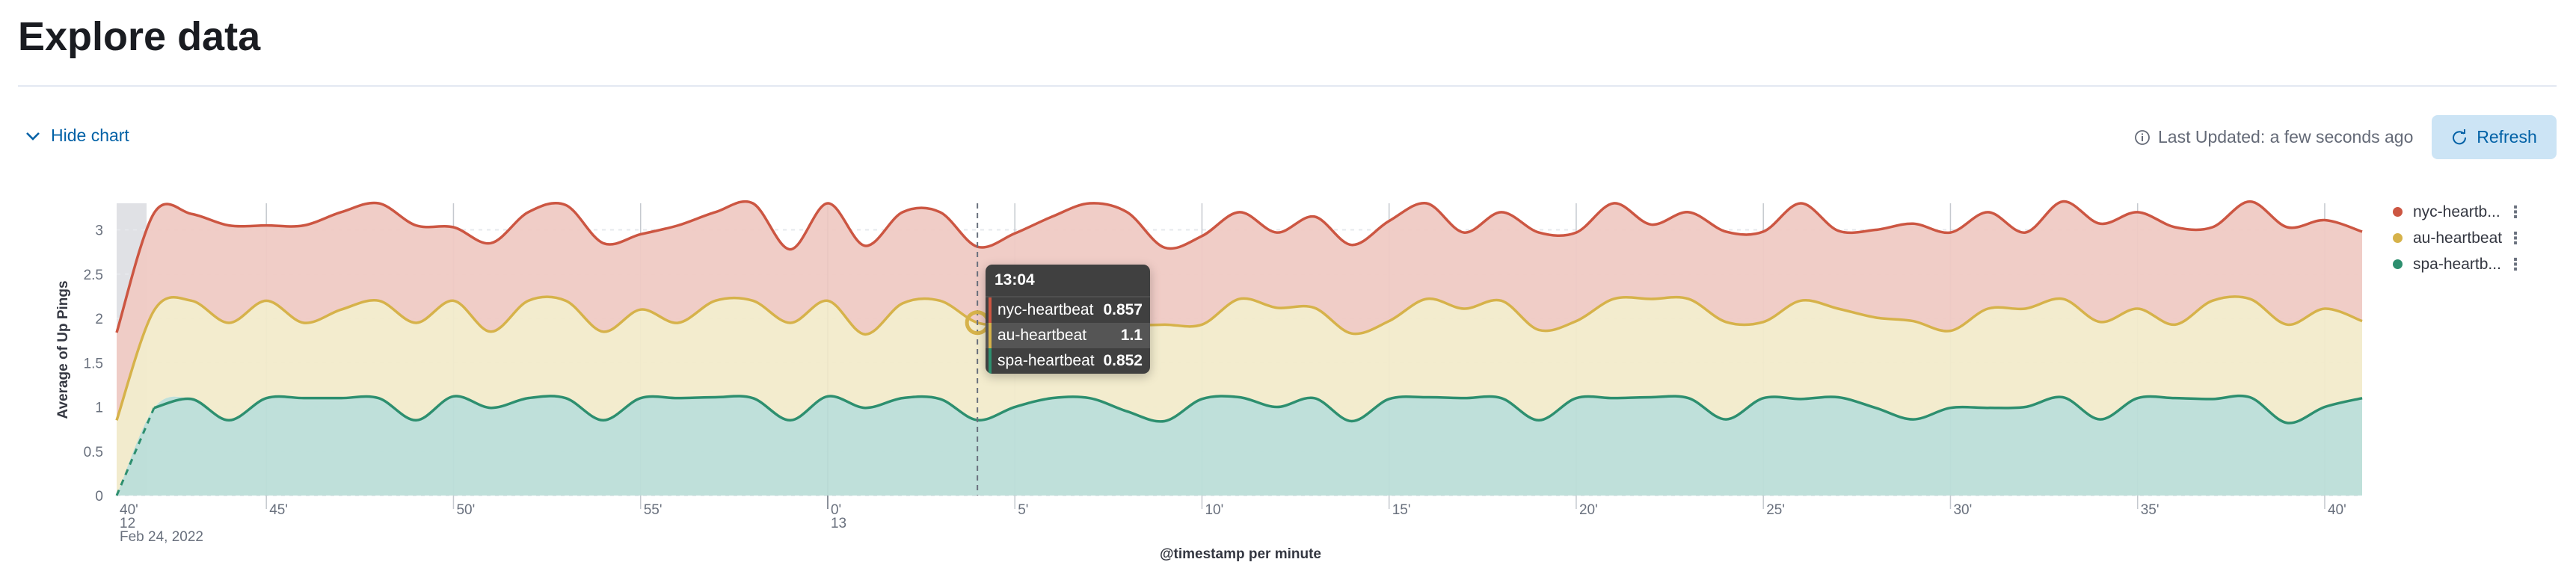 The image size is (2576, 574). What do you see at coordinates (836, 510) in the screenshot?
I see `x-tick-label: 0'` at bounding box center [836, 510].